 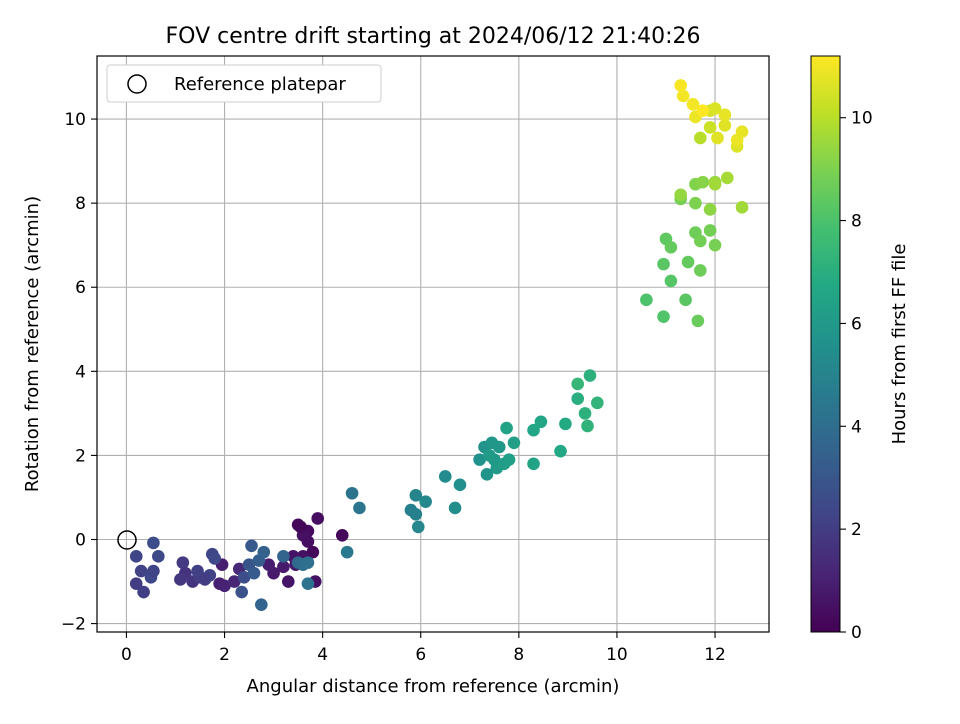 What do you see at coordinates (856, 530) in the screenshot?
I see `colorbar-tick-label: 2` at bounding box center [856, 530].